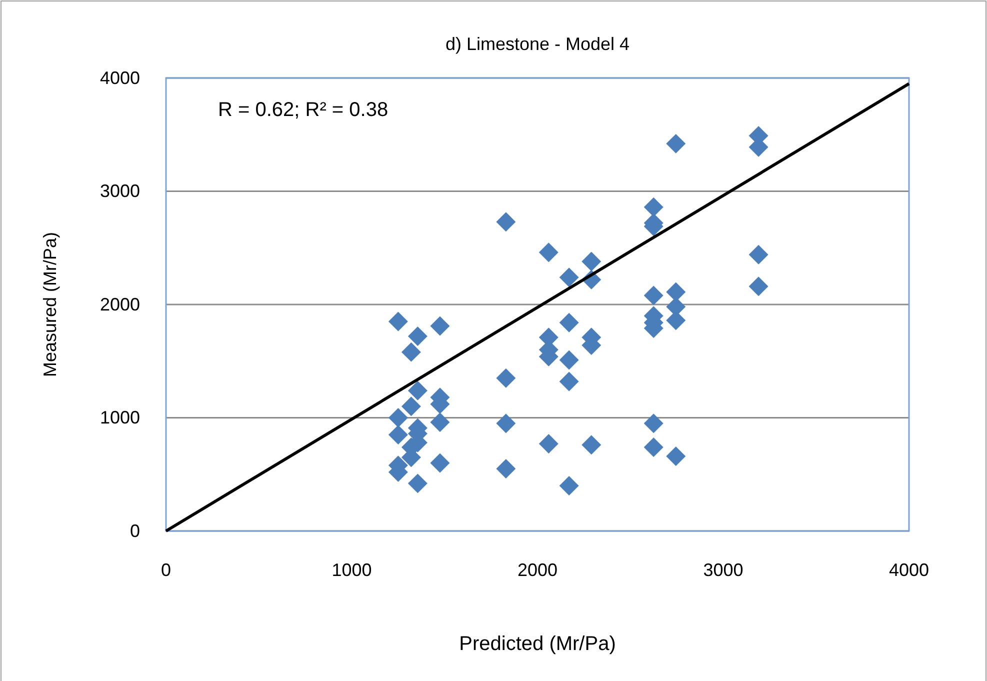 The width and height of the screenshot is (987, 681). Describe the element at coordinates (50, 305) in the screenshot. I see `y-axis-title: Measured (Mr/Pa)` at that location.